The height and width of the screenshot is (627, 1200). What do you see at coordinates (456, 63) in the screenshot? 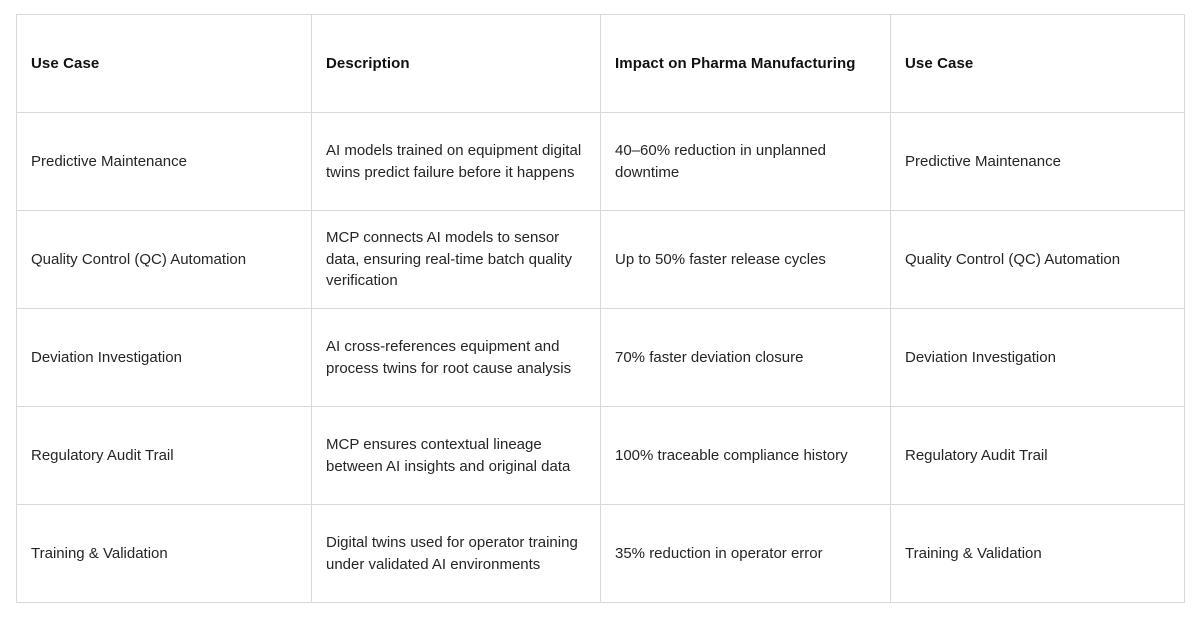
I see `header-cell-description: Description` at bounding box center [456, 63].